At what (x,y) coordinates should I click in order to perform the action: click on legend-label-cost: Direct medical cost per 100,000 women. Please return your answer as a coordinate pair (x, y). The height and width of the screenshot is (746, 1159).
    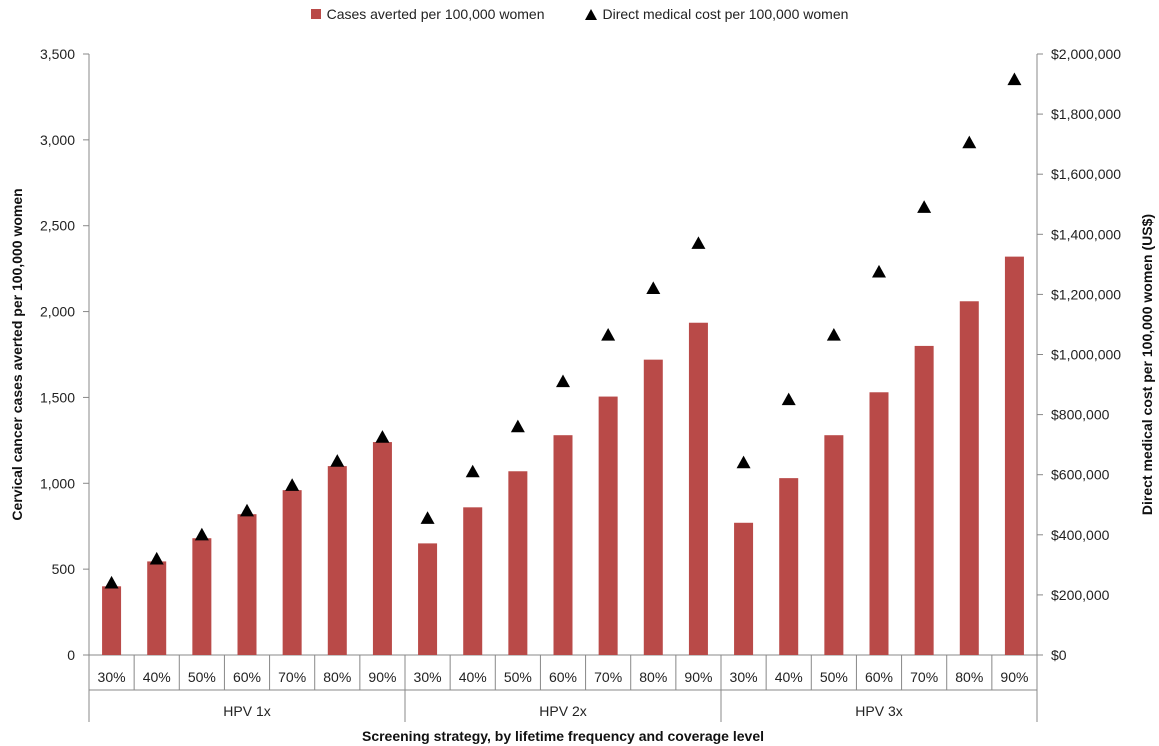
    Looking at the image, I should click on (725, 14).